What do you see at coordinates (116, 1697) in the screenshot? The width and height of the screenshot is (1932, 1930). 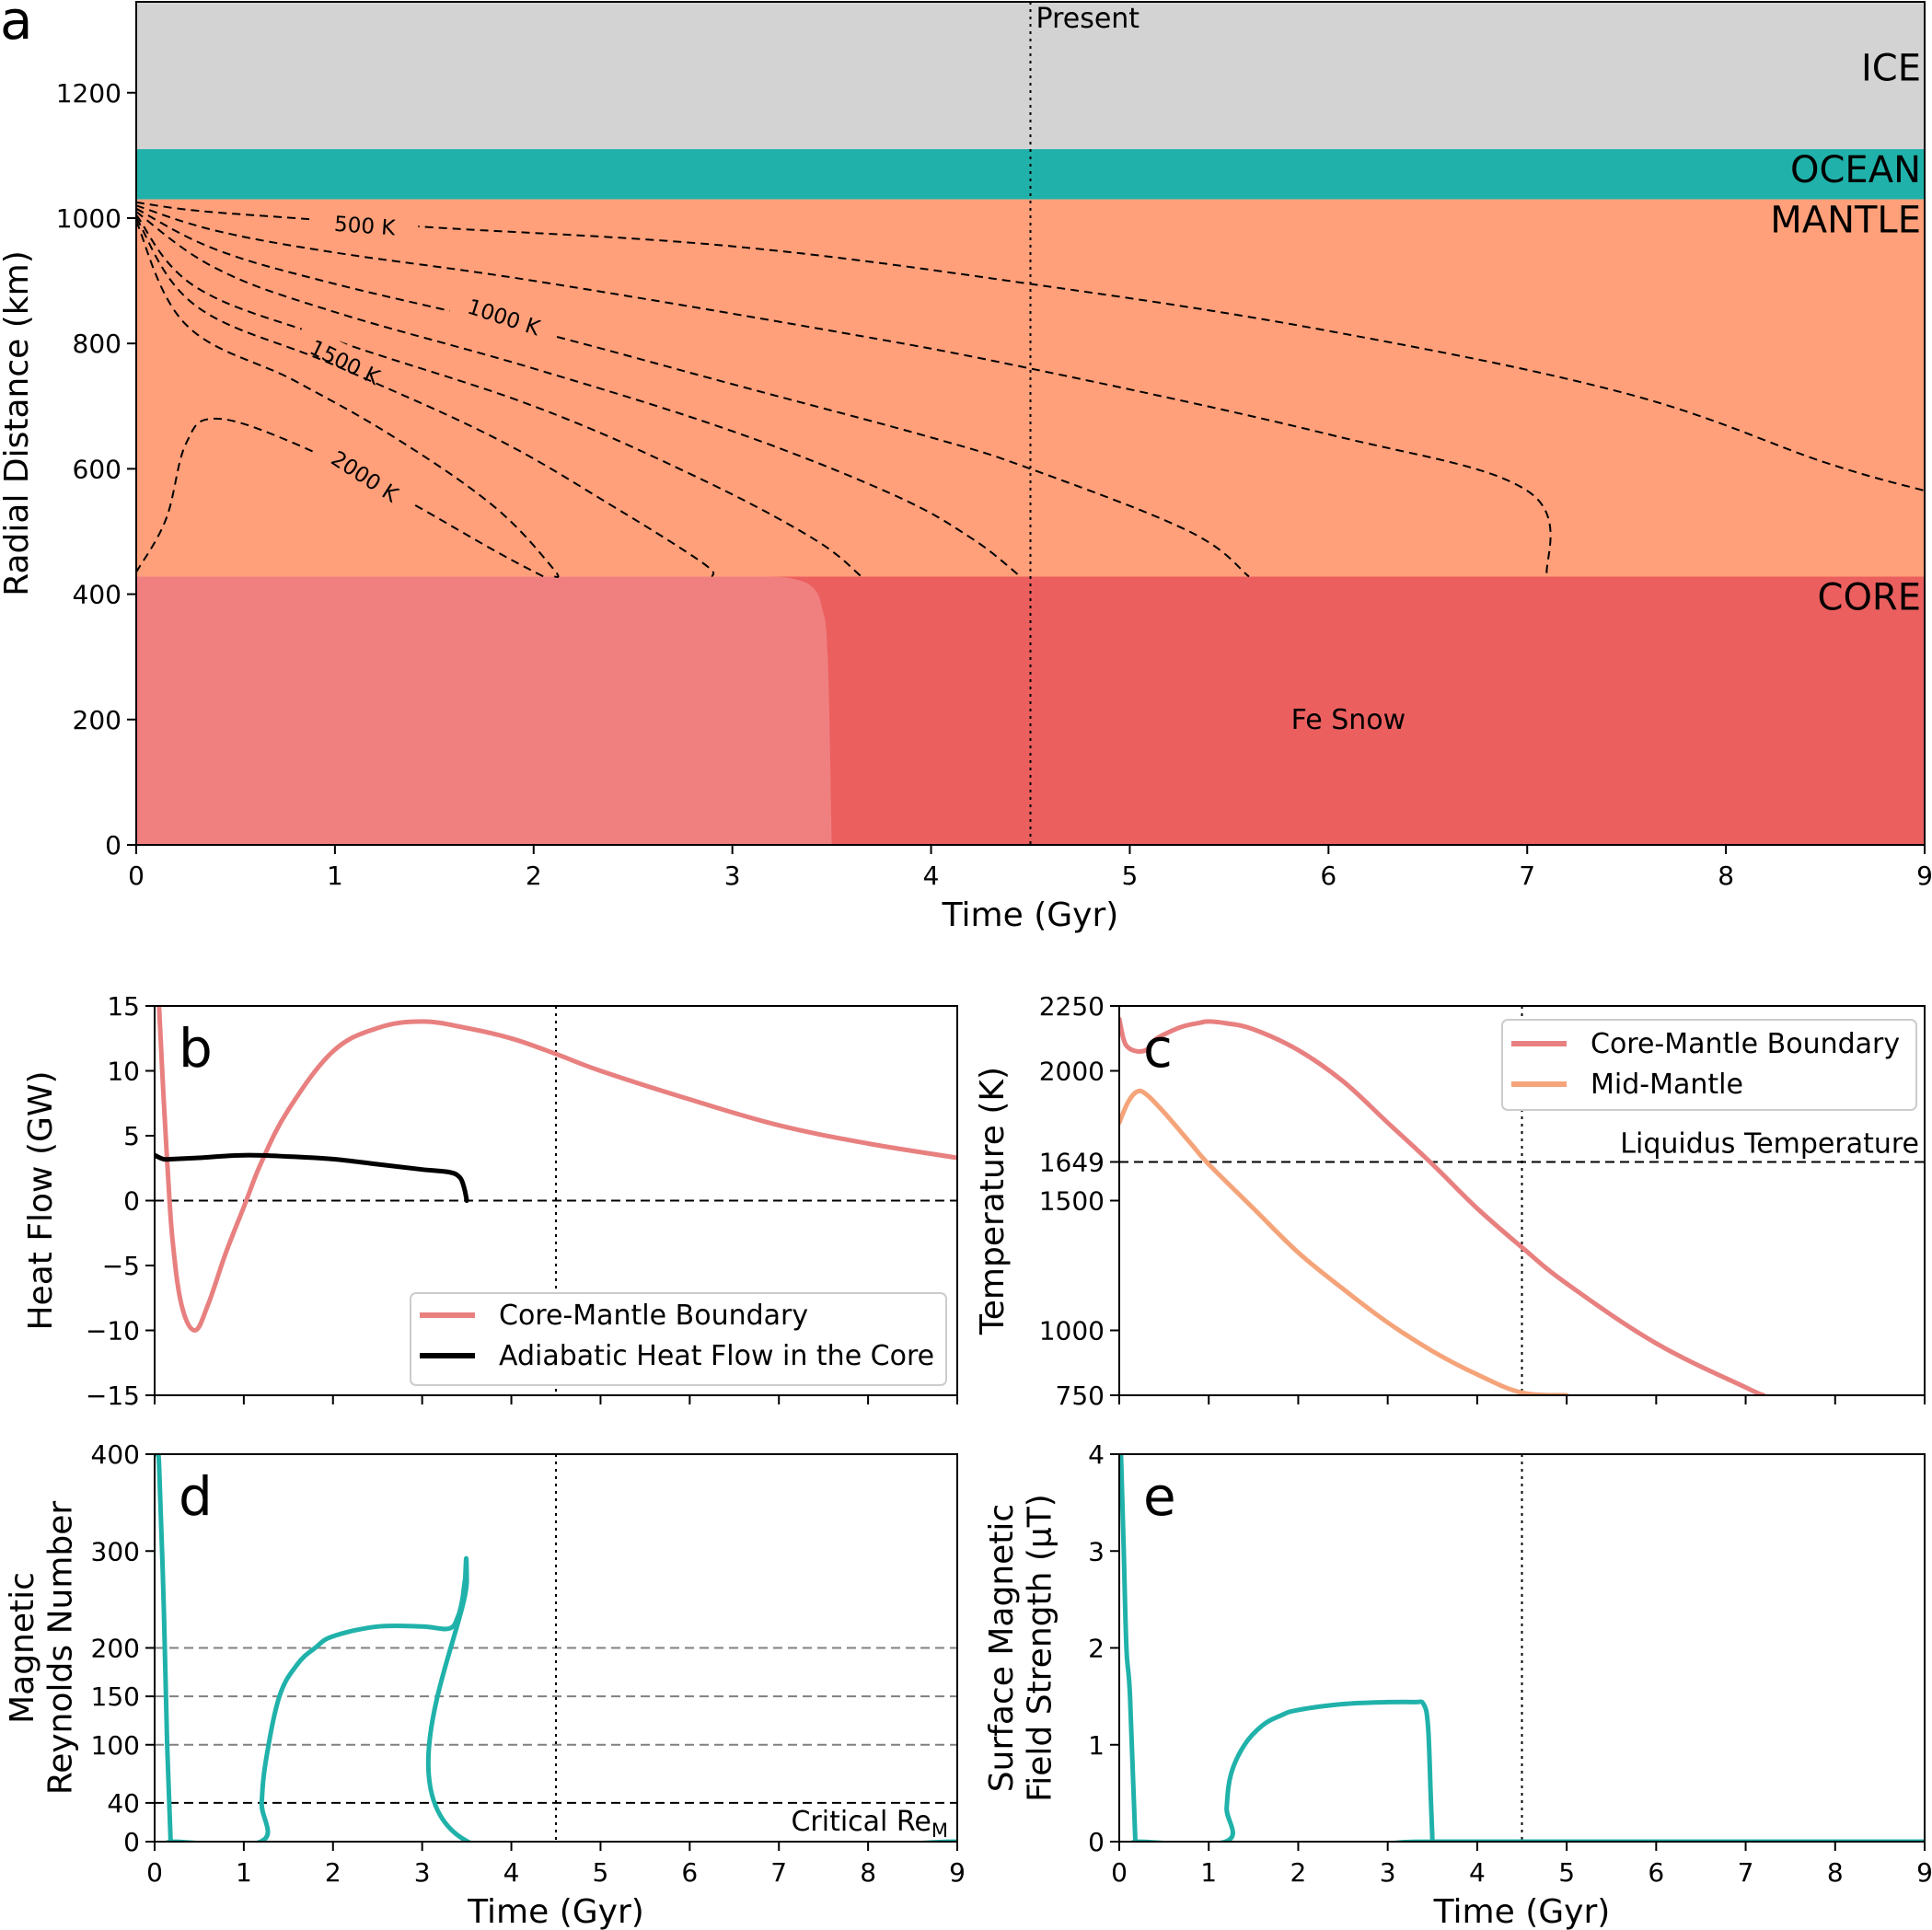 I see `y-tick-label: 150` at bounding box center [116, 1697].